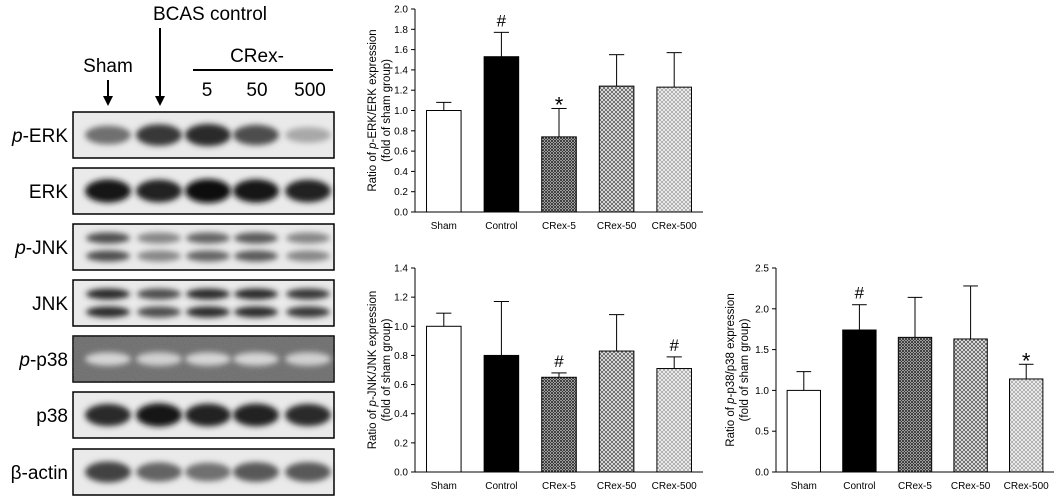  Describe the element at coordinates (257, 56) in the screenshot. I see `crex-label: CRex-` at that location.